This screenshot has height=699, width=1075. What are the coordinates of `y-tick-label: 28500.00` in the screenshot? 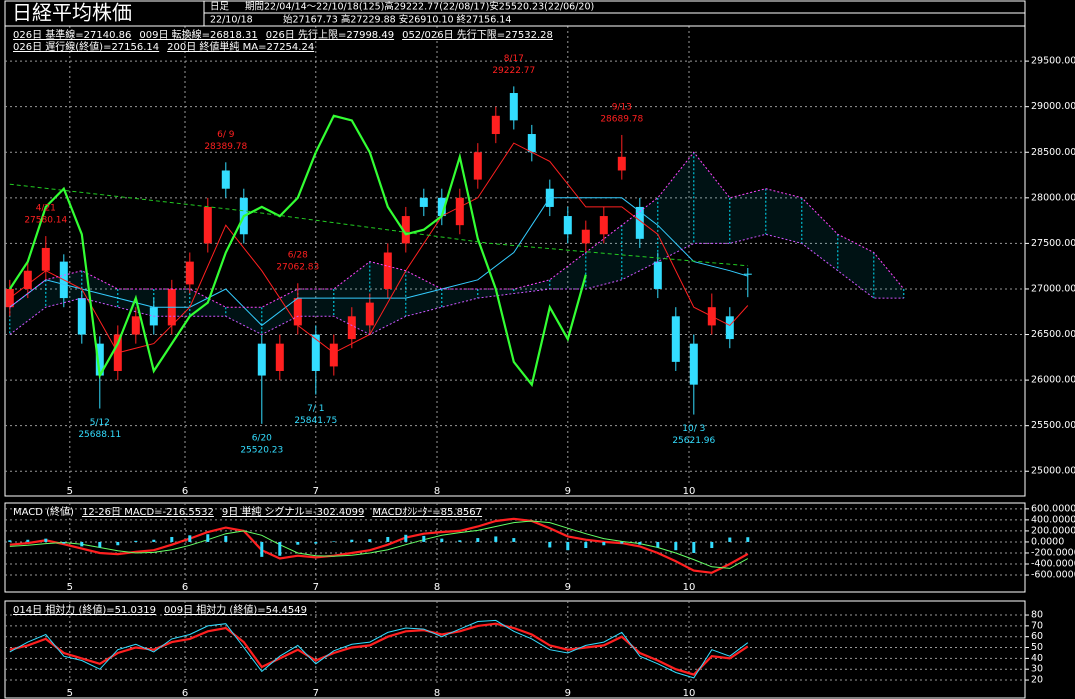 It's located at (1053, 152).